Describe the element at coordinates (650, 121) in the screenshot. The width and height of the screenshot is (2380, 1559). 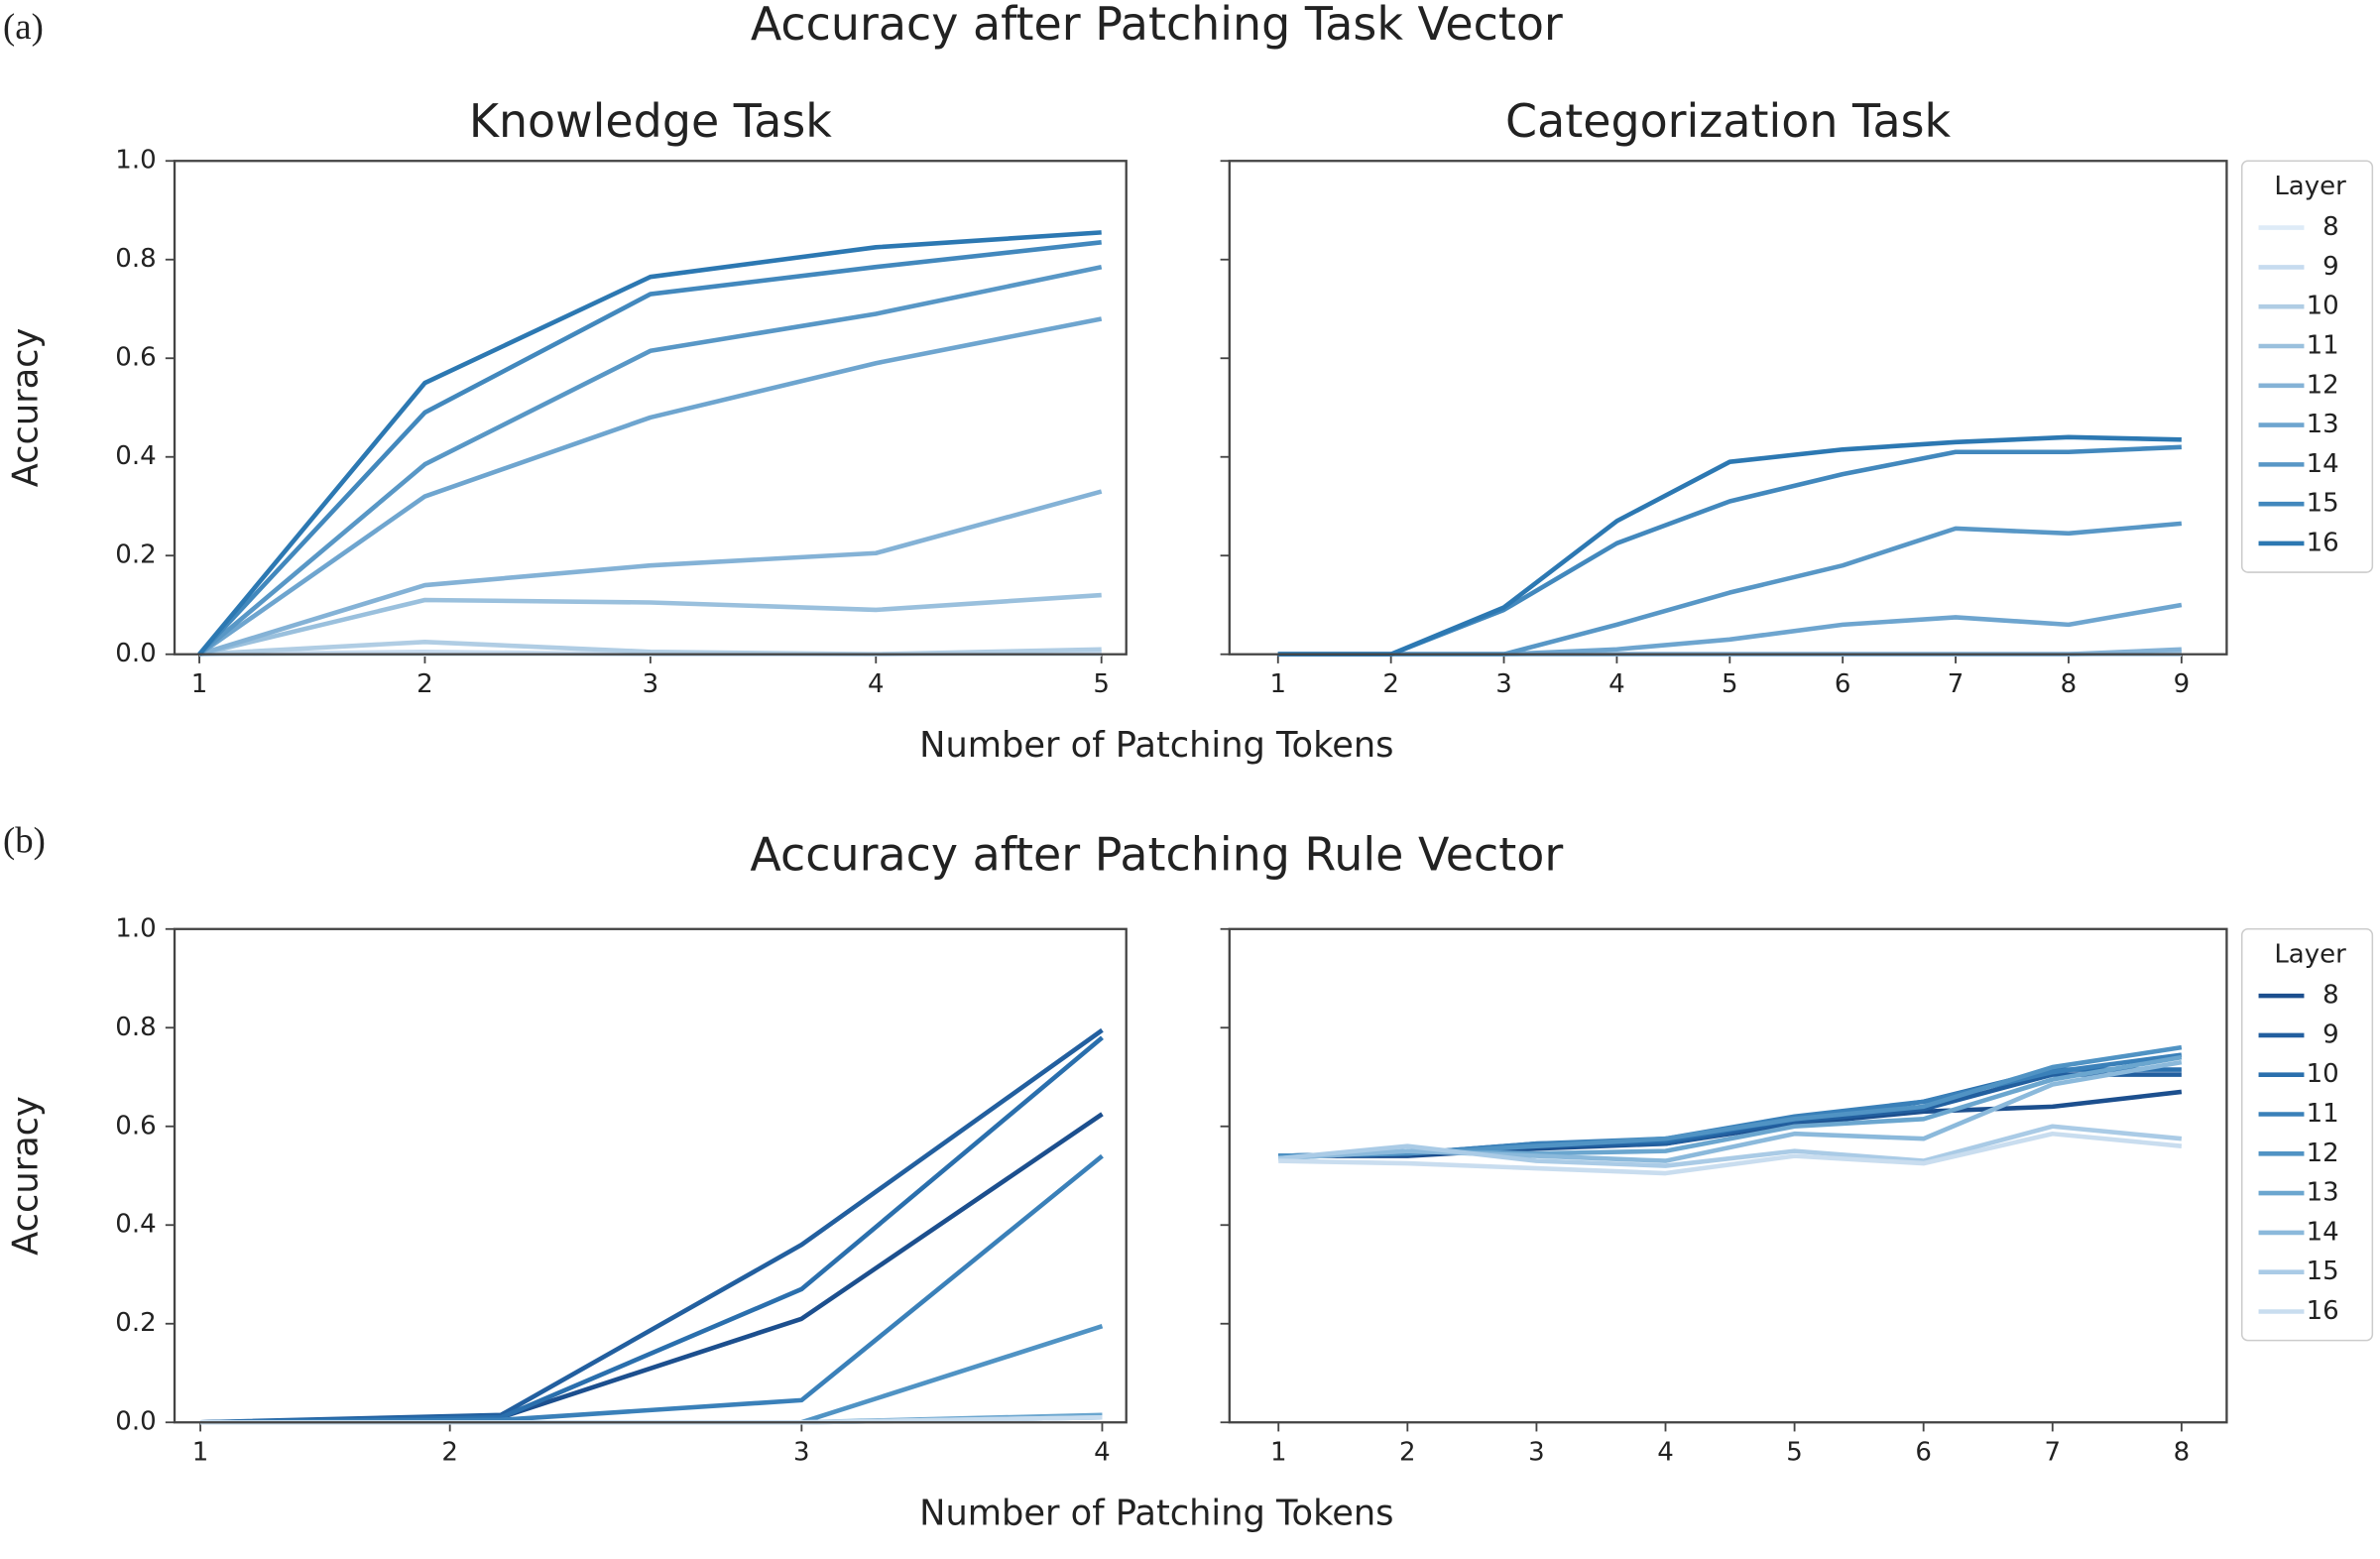
I see `chart-title: Knowledge Task` at that location.